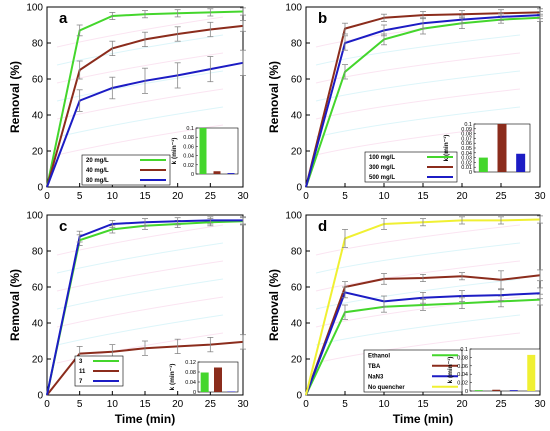  I want to click on x-tick-label: 30, so click(540, 196).